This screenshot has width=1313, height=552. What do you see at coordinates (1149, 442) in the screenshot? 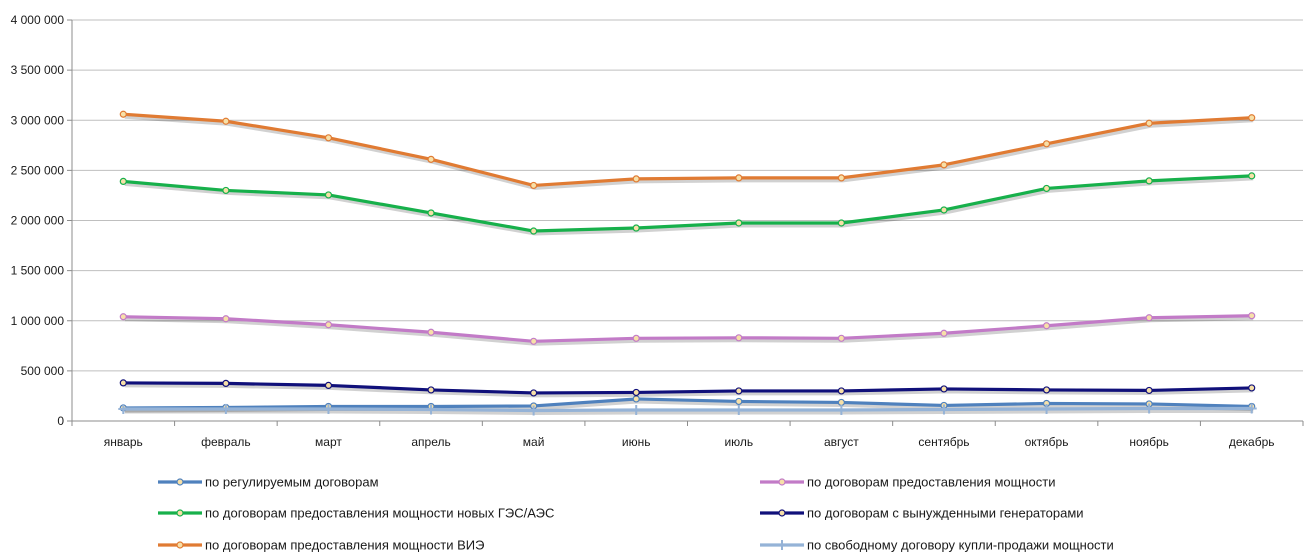
I see `x-tick-label: ноябрь` at bounding box center [1149, 442].